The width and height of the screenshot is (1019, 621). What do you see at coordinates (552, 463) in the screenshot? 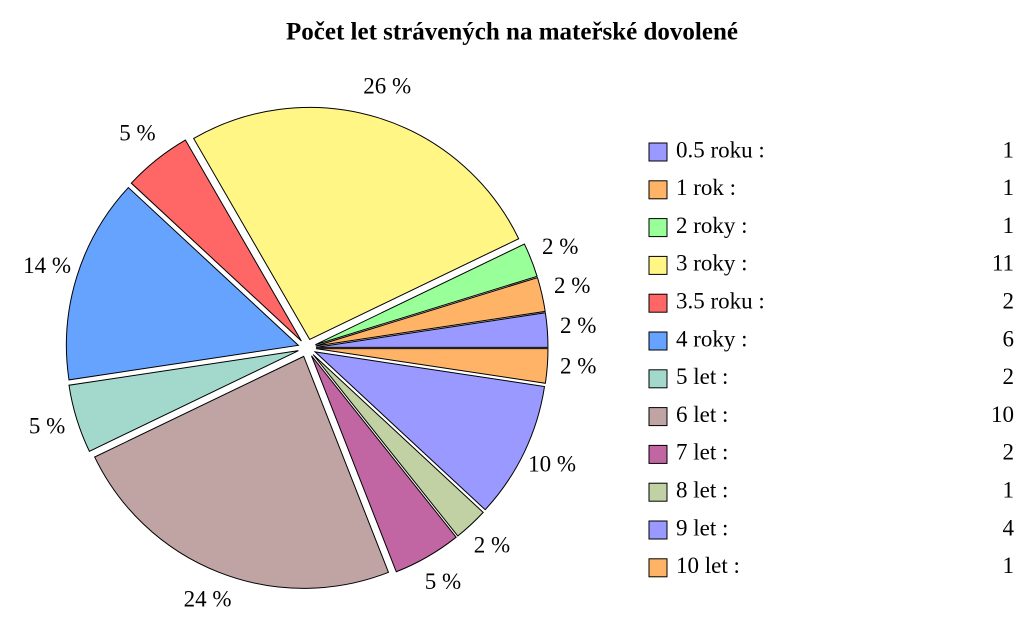
I see `slice-label: 10 %` at bounding box center [552, 463].